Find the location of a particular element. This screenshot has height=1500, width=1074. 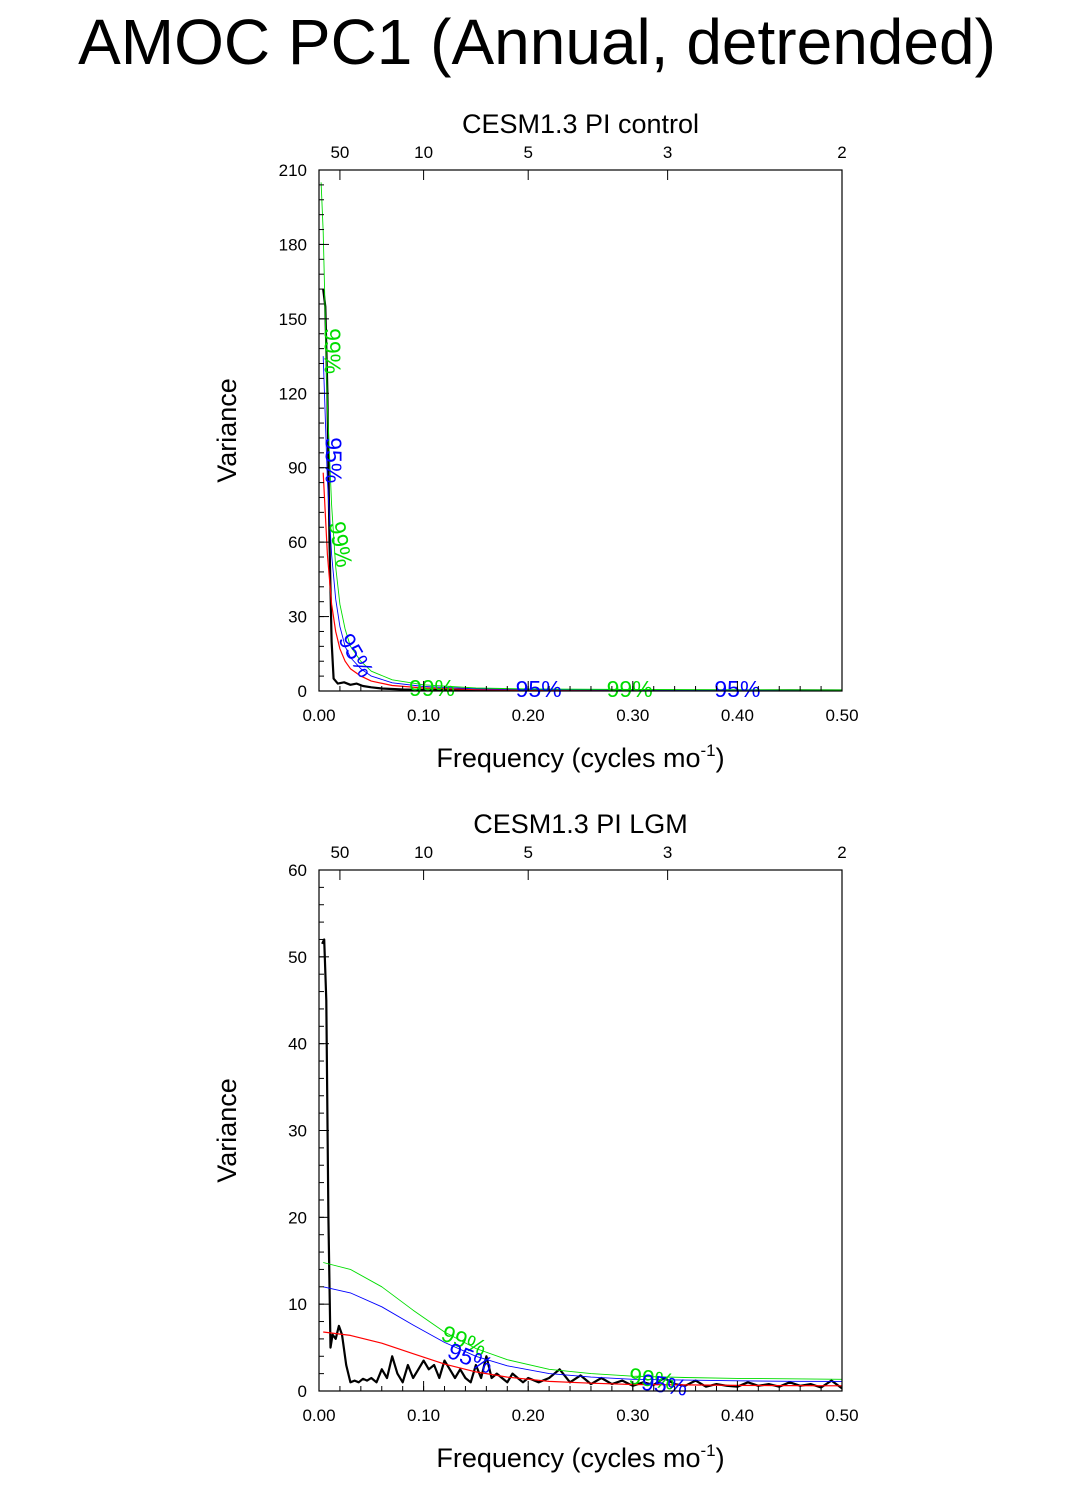

y-tick-label: 20 is located at coordinates (297, 1217).